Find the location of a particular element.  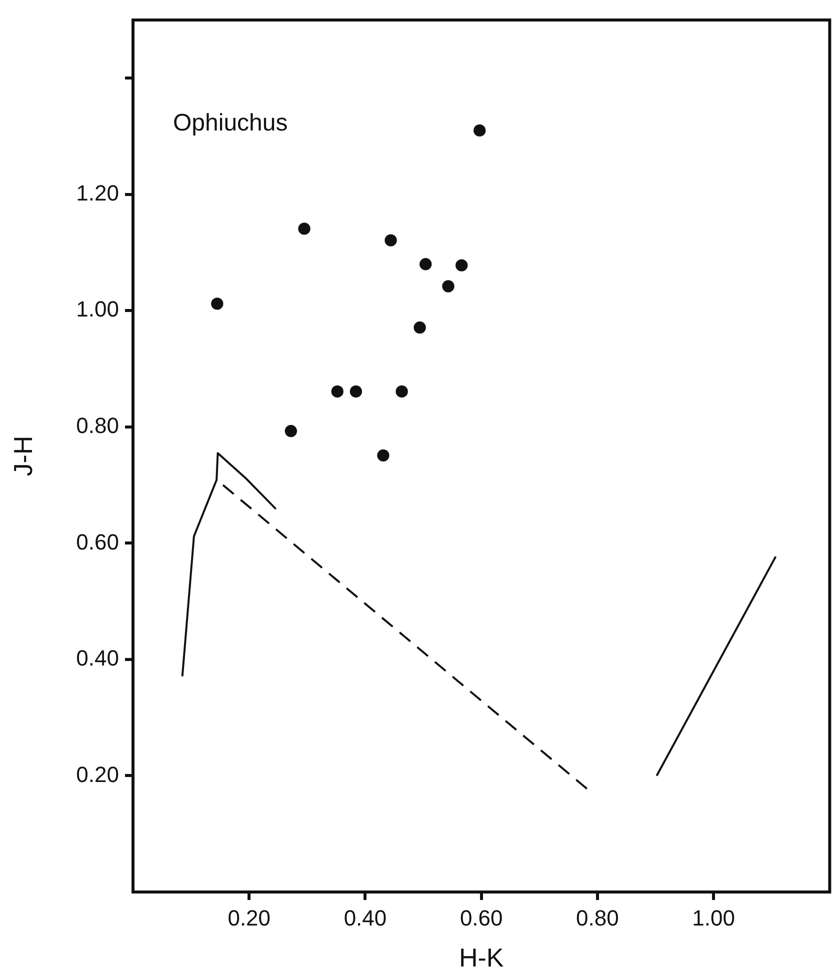

y-tick-label: 0.80 is located at coordinates (97, 425).